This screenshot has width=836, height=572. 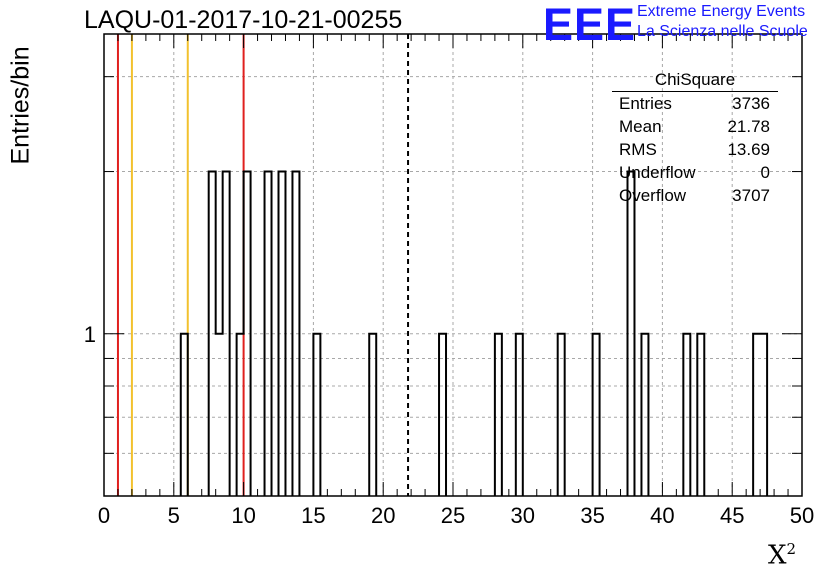 I want to click on x-tick-label: 20, so click(x=383, y=515).